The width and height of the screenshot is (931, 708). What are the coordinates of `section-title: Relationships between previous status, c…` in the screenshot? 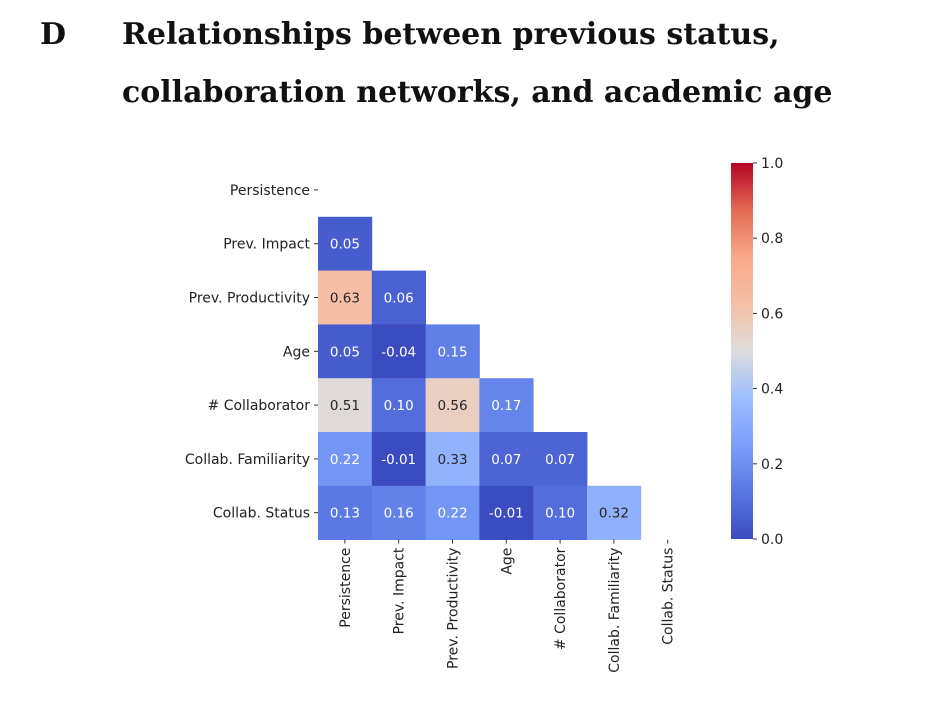 It's located at (477, 63).